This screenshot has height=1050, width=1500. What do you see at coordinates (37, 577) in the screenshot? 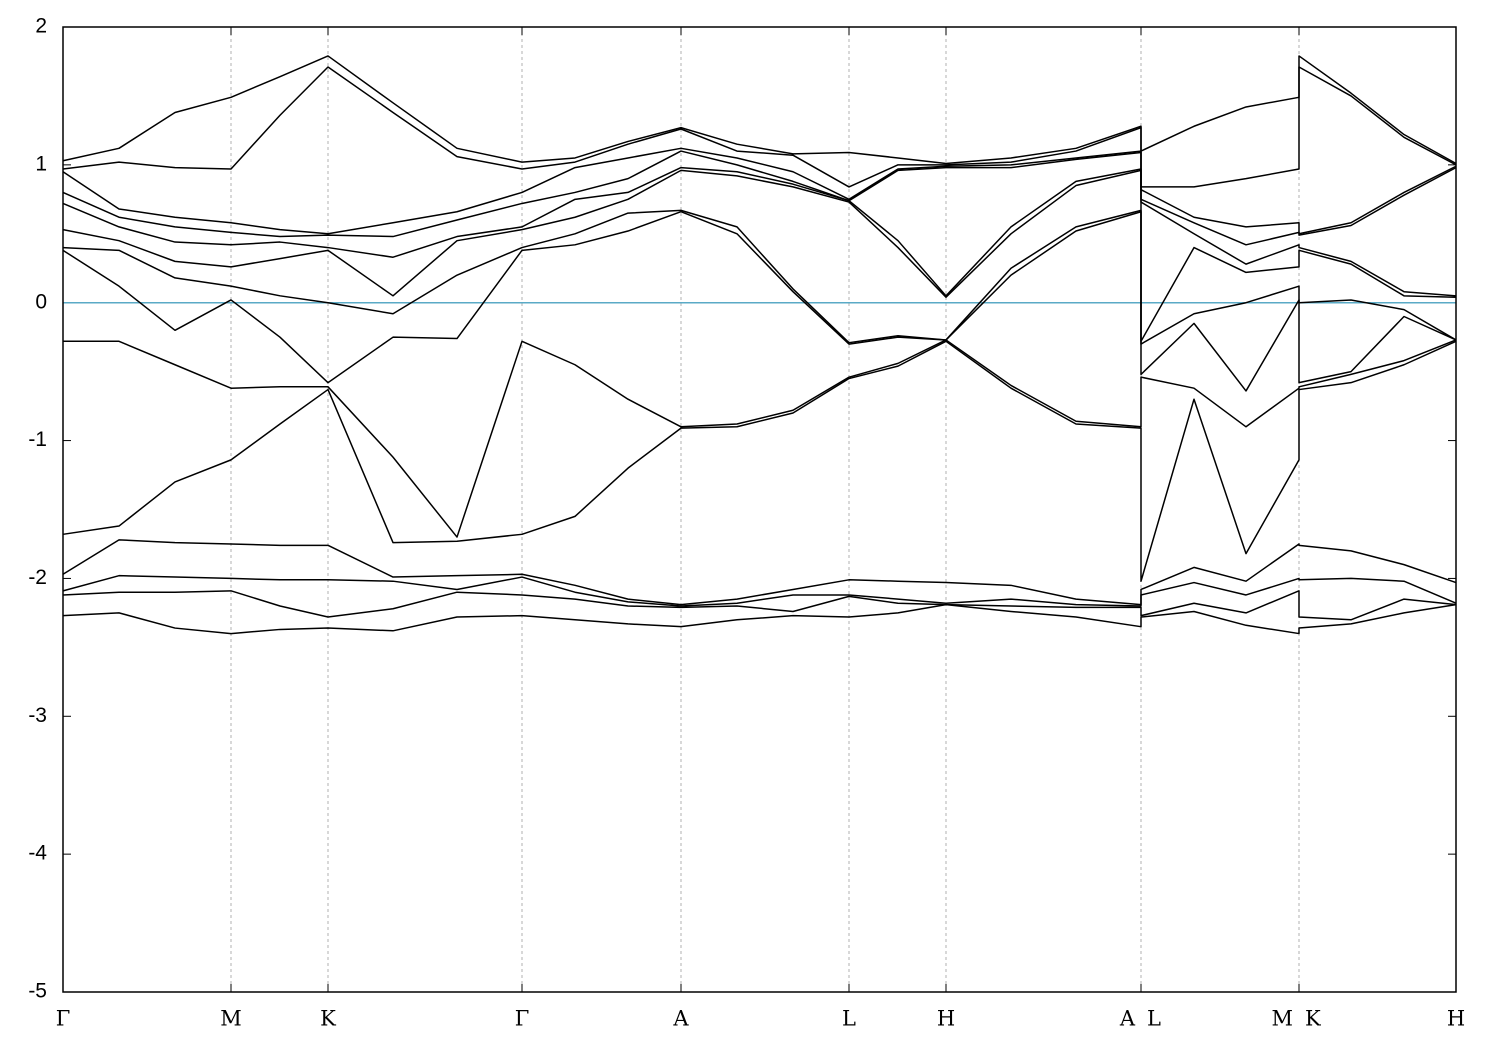
I see `y-tick-label: -2` at bounding box center [37, 577].